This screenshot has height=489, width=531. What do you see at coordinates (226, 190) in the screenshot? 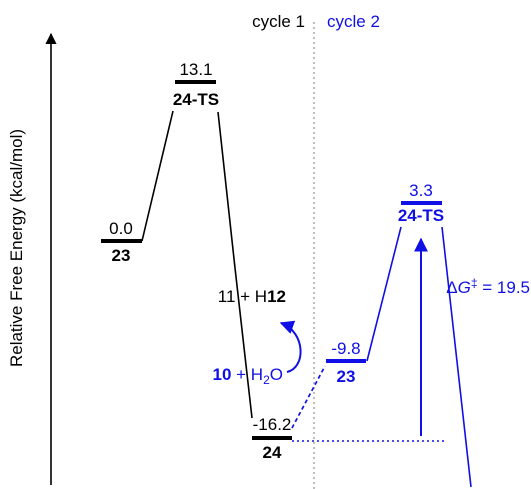
I see `connector-ts-to-24-upper` at bounding box center [226, 190].